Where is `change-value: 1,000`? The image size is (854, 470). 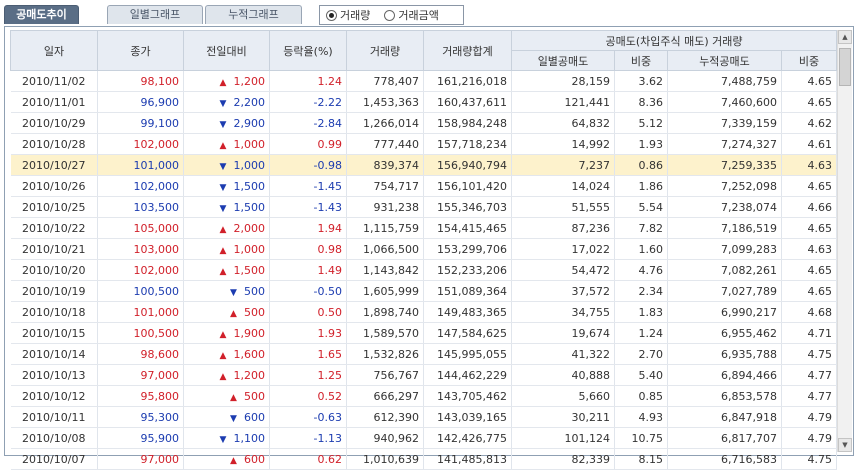
change-value: 1,000 is located at coordinates (249, 144).